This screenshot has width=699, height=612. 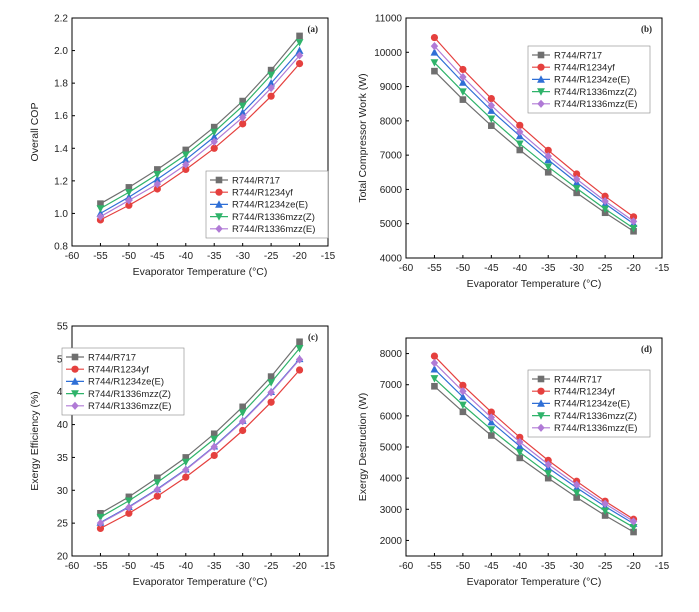 I want to click on y-axis-title: Exergy Efficiency (%), so click(x=35, y=441).